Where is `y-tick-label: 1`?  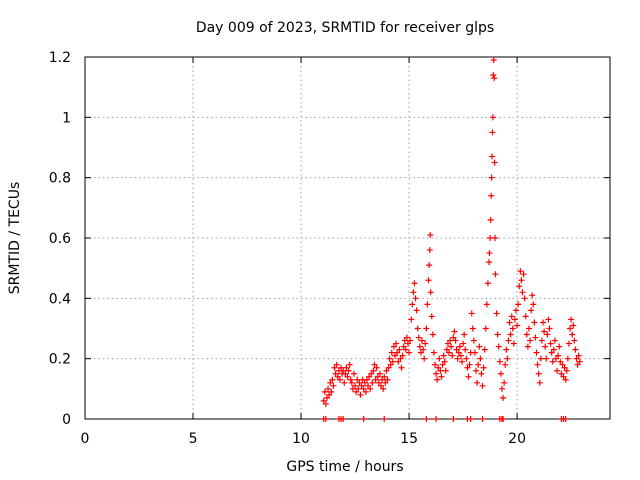
y-tick-label: 1 is located at coordinates (66, 118).